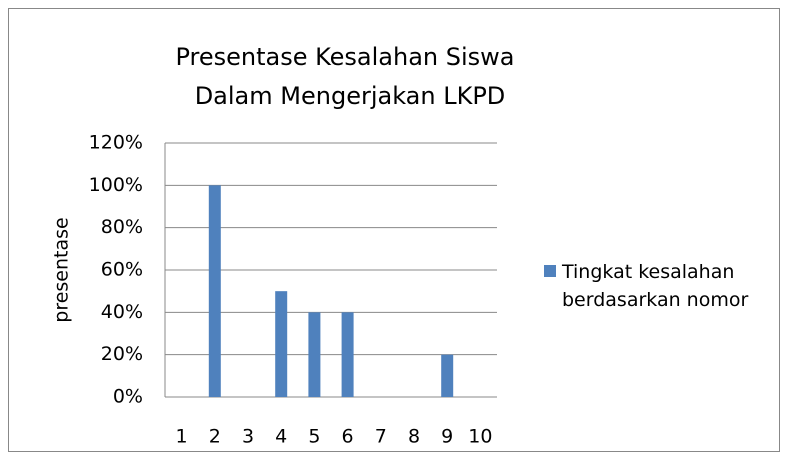 The width and height of the screenshot is (787, 456). I want to click on y-axis-label: presentase, so click(62, 269).